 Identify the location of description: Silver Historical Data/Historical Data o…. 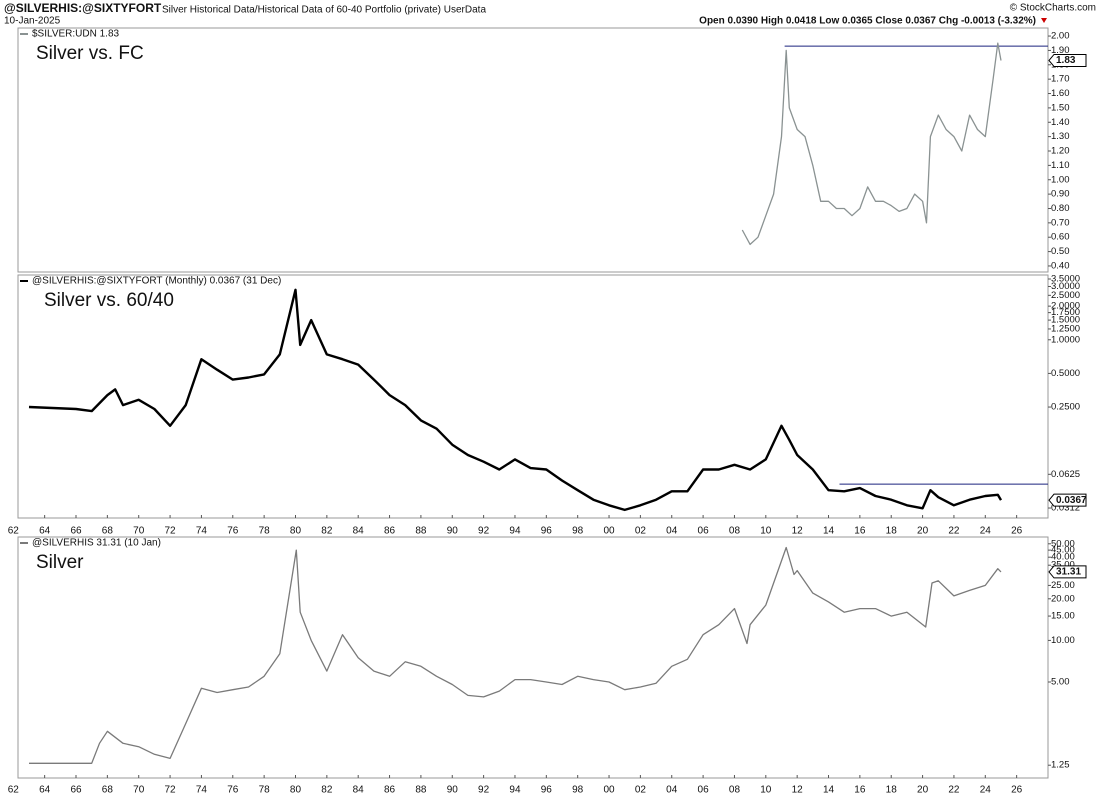
(324, 10).